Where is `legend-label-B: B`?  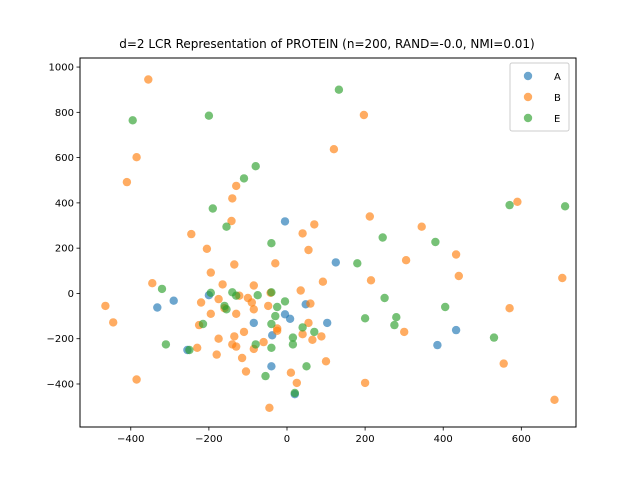
legend-label-B: B is located at coordinates (557, 98).